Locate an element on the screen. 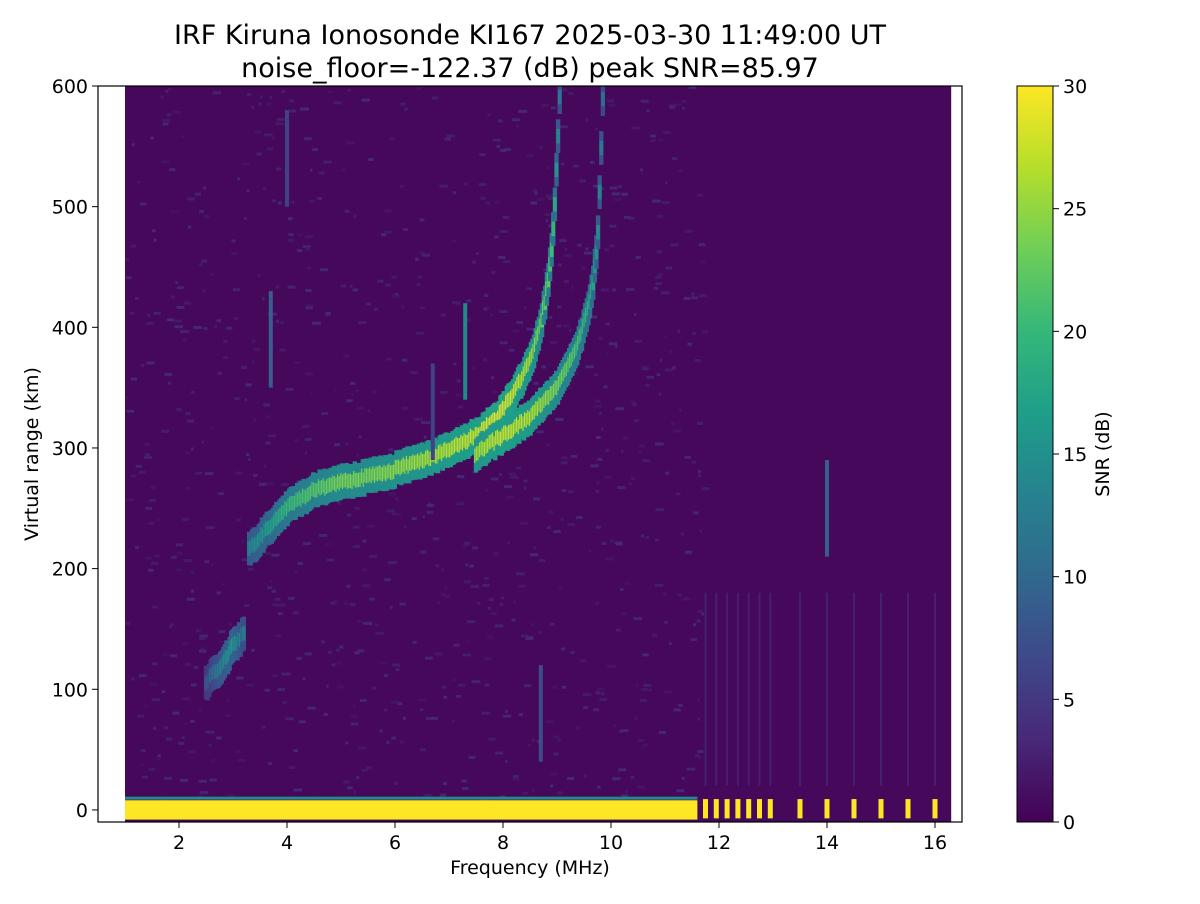 This screenshot has width=1200, height=904. x-tick-label: 2 is located at coordinates (179, 843).